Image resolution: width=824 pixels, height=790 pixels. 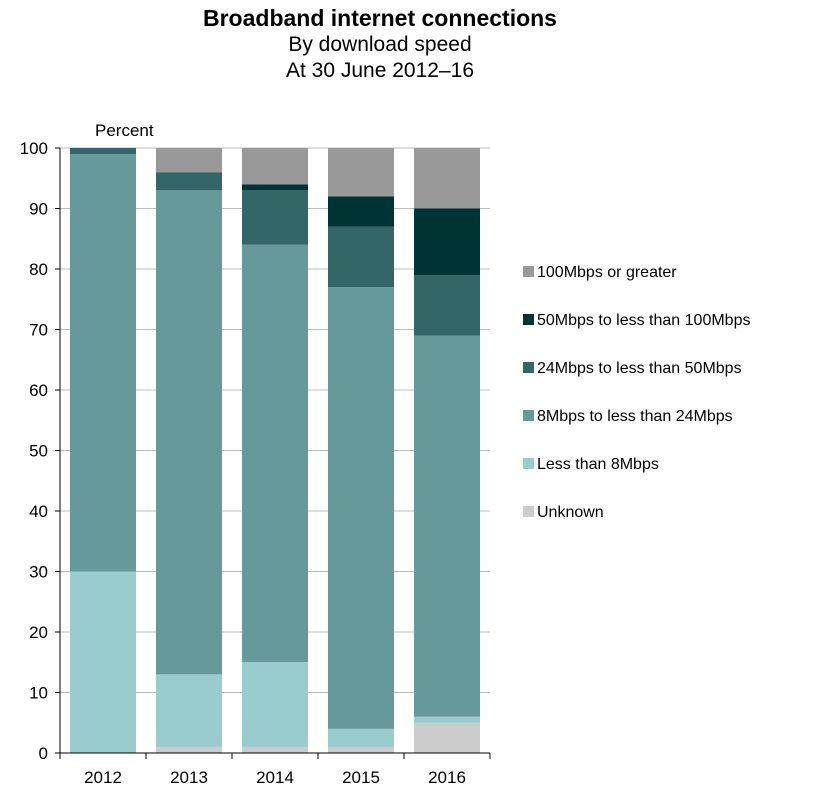 I want to click on legend-label: Unknown, so click(x=570, y=512).